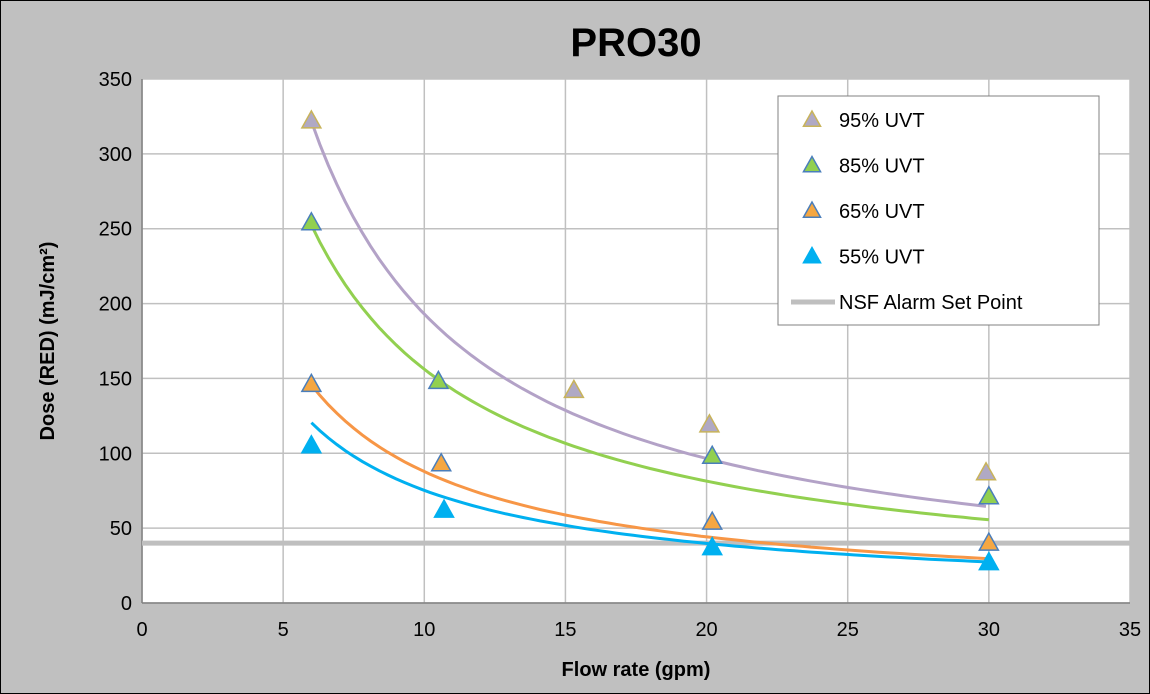  Describe the element at coordinates (565, 630) in the screenshot. I see `x-tick-label: 15` at that location.